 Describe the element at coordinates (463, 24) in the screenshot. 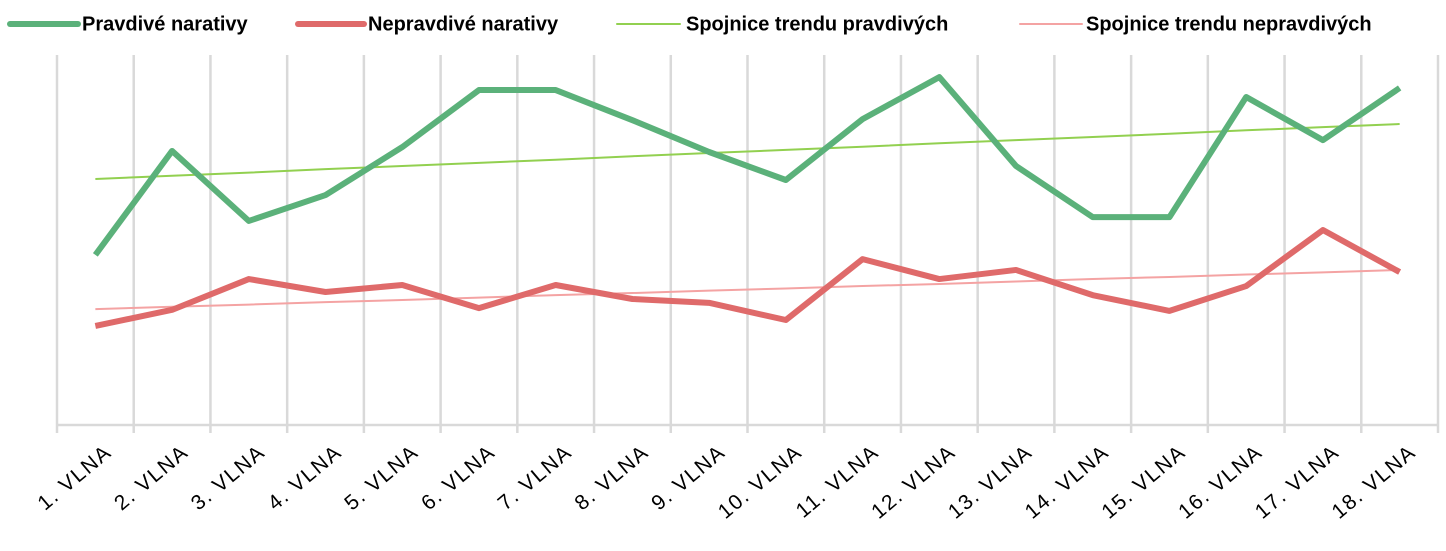

I see `legend-label: Nepravdivé narativy` at that location.